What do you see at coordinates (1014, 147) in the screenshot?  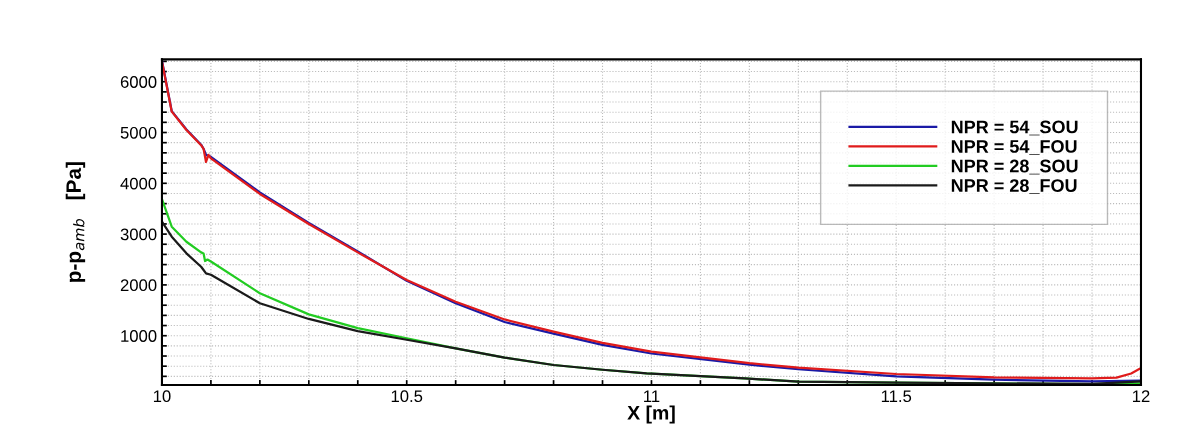 I see `legend-label: NPR = 54_FOU` at bounding box center [1014, 147].